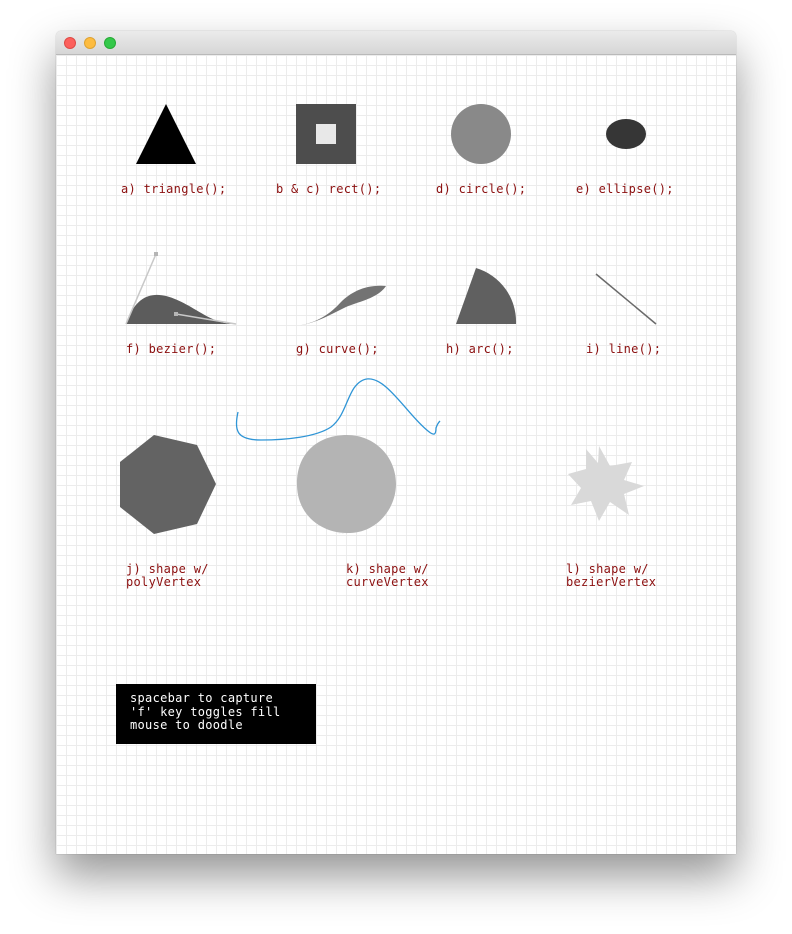  What do you see at coordinates (387, 582) in the screenshot?
I see `label-curve-vertex-line2: curveVertex` at bounding box center [387, 582].